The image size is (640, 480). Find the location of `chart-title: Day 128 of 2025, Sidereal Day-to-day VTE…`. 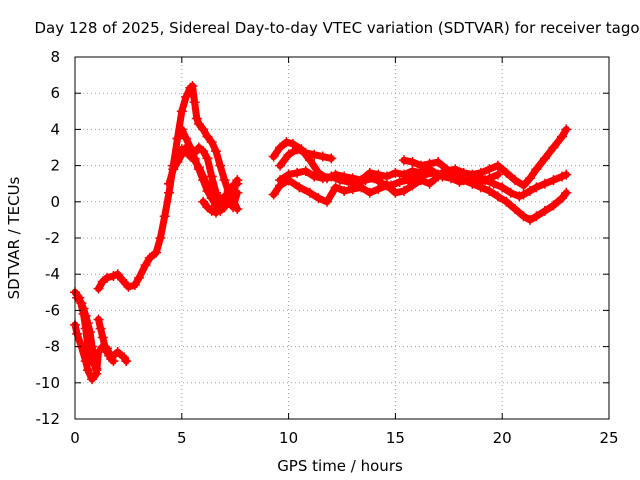

chart-title: Day 128 of 2025, Sidereal Day-to-day VTE… is located at coordinates (336, 28).